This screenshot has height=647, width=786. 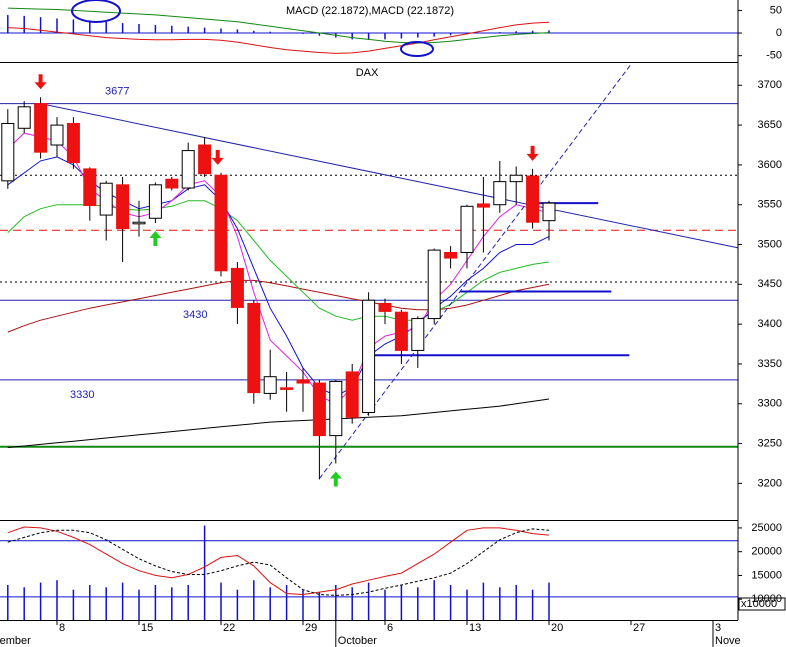 What do you see at coordinates (62, 628) in the screenshot?
I see `x-tick-label: 8` at bounding box center [62, 628].